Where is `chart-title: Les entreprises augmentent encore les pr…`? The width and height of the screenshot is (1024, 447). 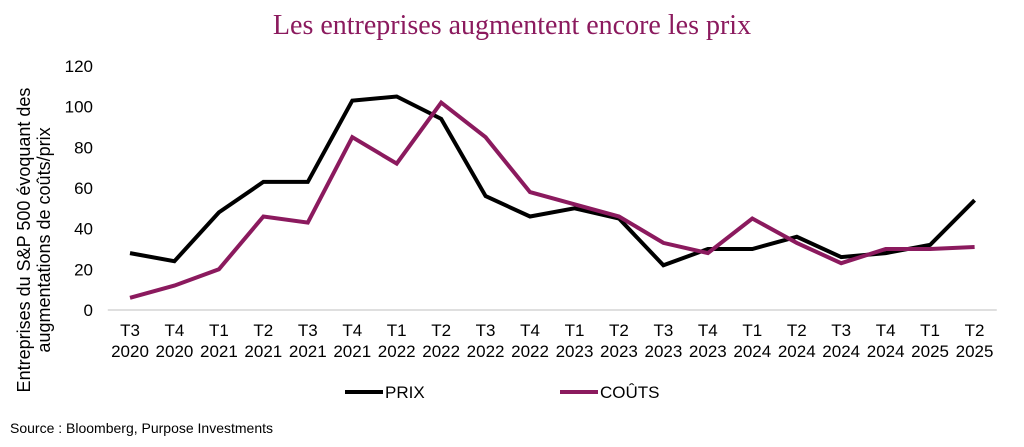 chart-title: Les entreprises augmentent encore les pr… is located at coordinates (512, 25).